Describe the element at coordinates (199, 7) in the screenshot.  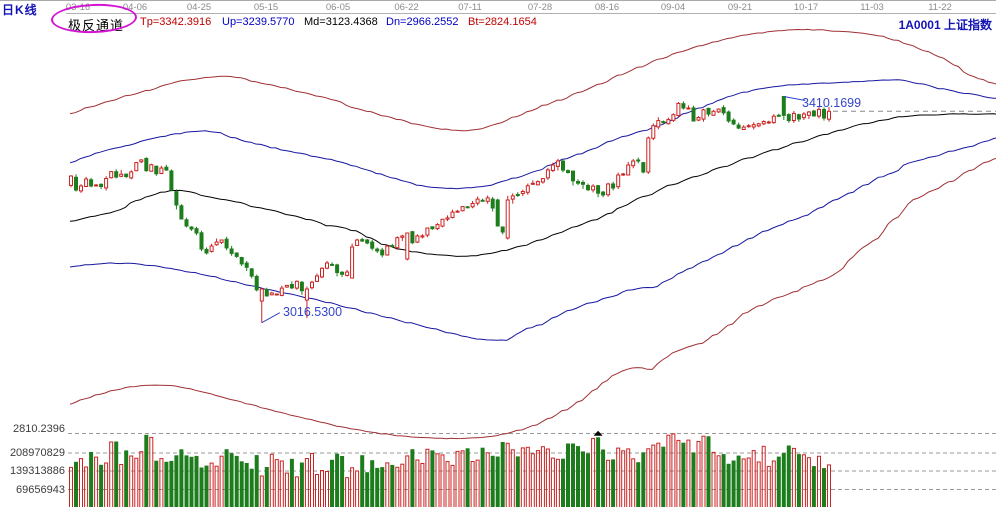
I see `date-tick-label: 04-25` at that location.